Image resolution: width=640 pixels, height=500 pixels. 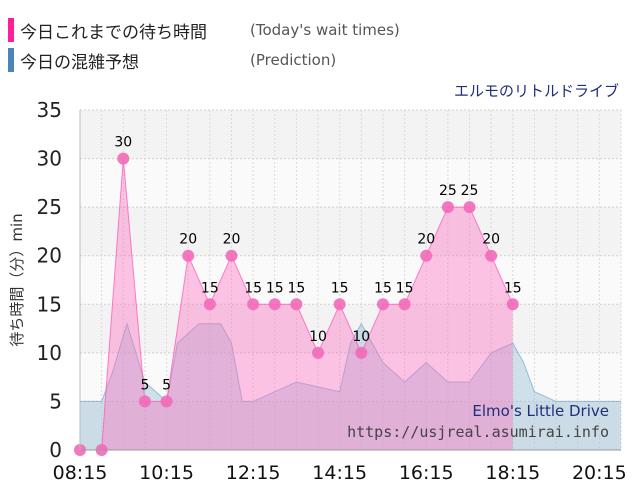 What do you see at coordinates (540, 411) in the screenshot?
I see `watermark-name: Elmo's Little Drive` at bounding box center [540, 411].